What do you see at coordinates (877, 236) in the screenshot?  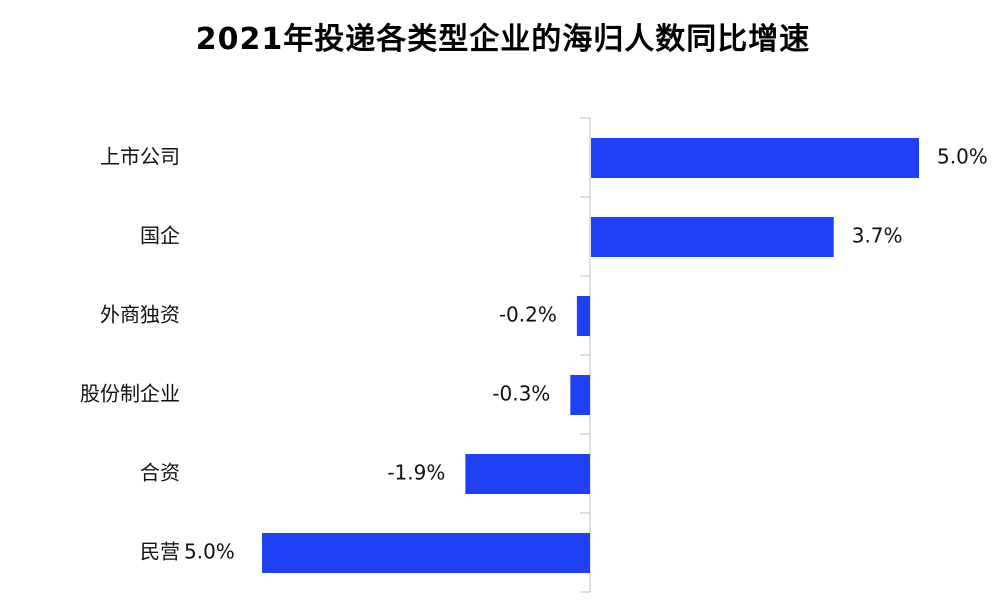 I see `data-label: 3.7%` at bounding box center [877, 236].